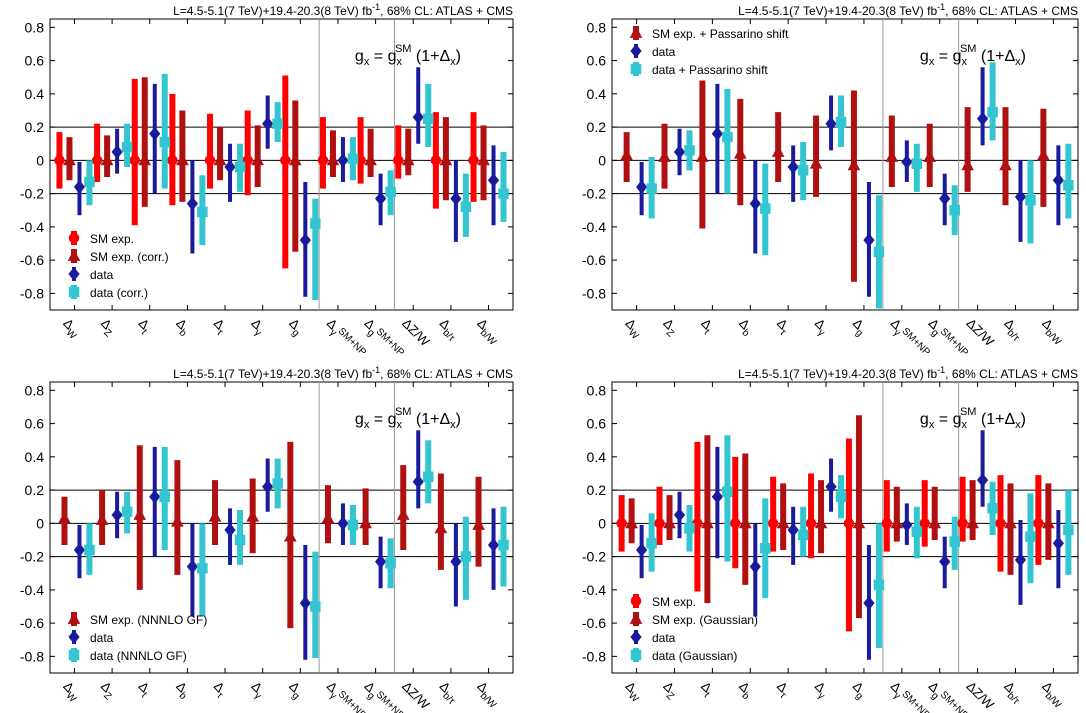  I want to click on series-square, so click(296, 187).